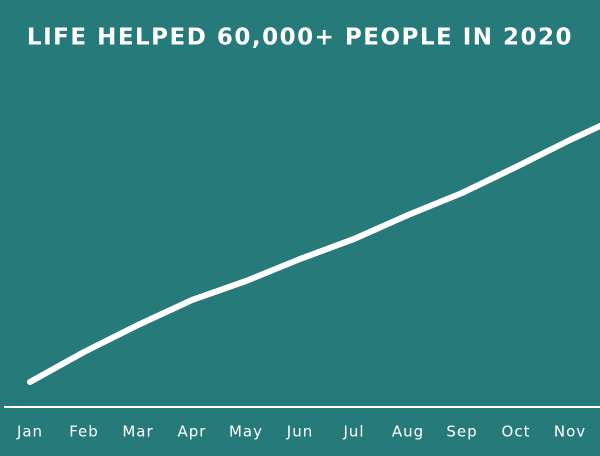 The height and width of the screenshot is (456, 600). What do you see at coordinates (84, 432) in the screenshot?
I see `x-tick-label: Feb` at bounding box center [84, 432].